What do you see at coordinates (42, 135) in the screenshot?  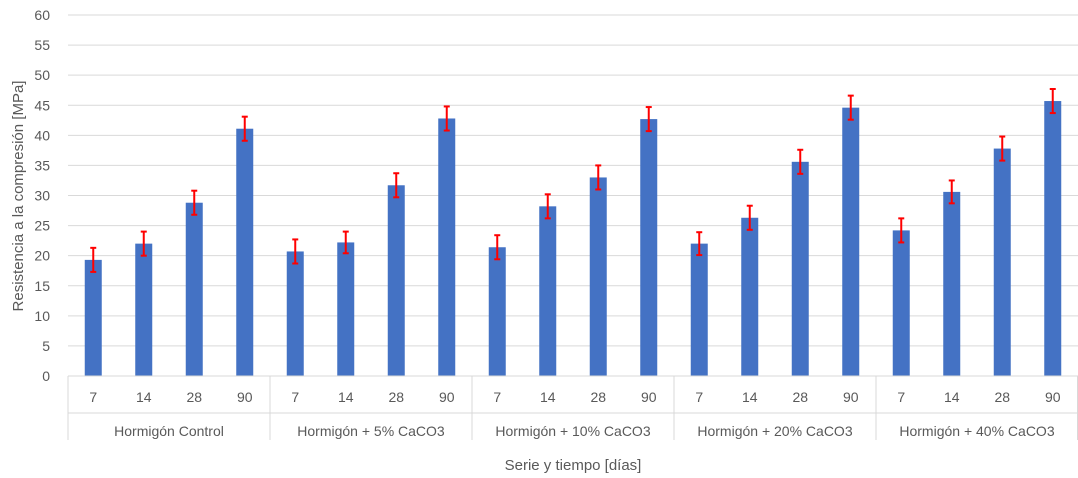 I see `y-tick-label: 40` at bounding box center [42, 135].